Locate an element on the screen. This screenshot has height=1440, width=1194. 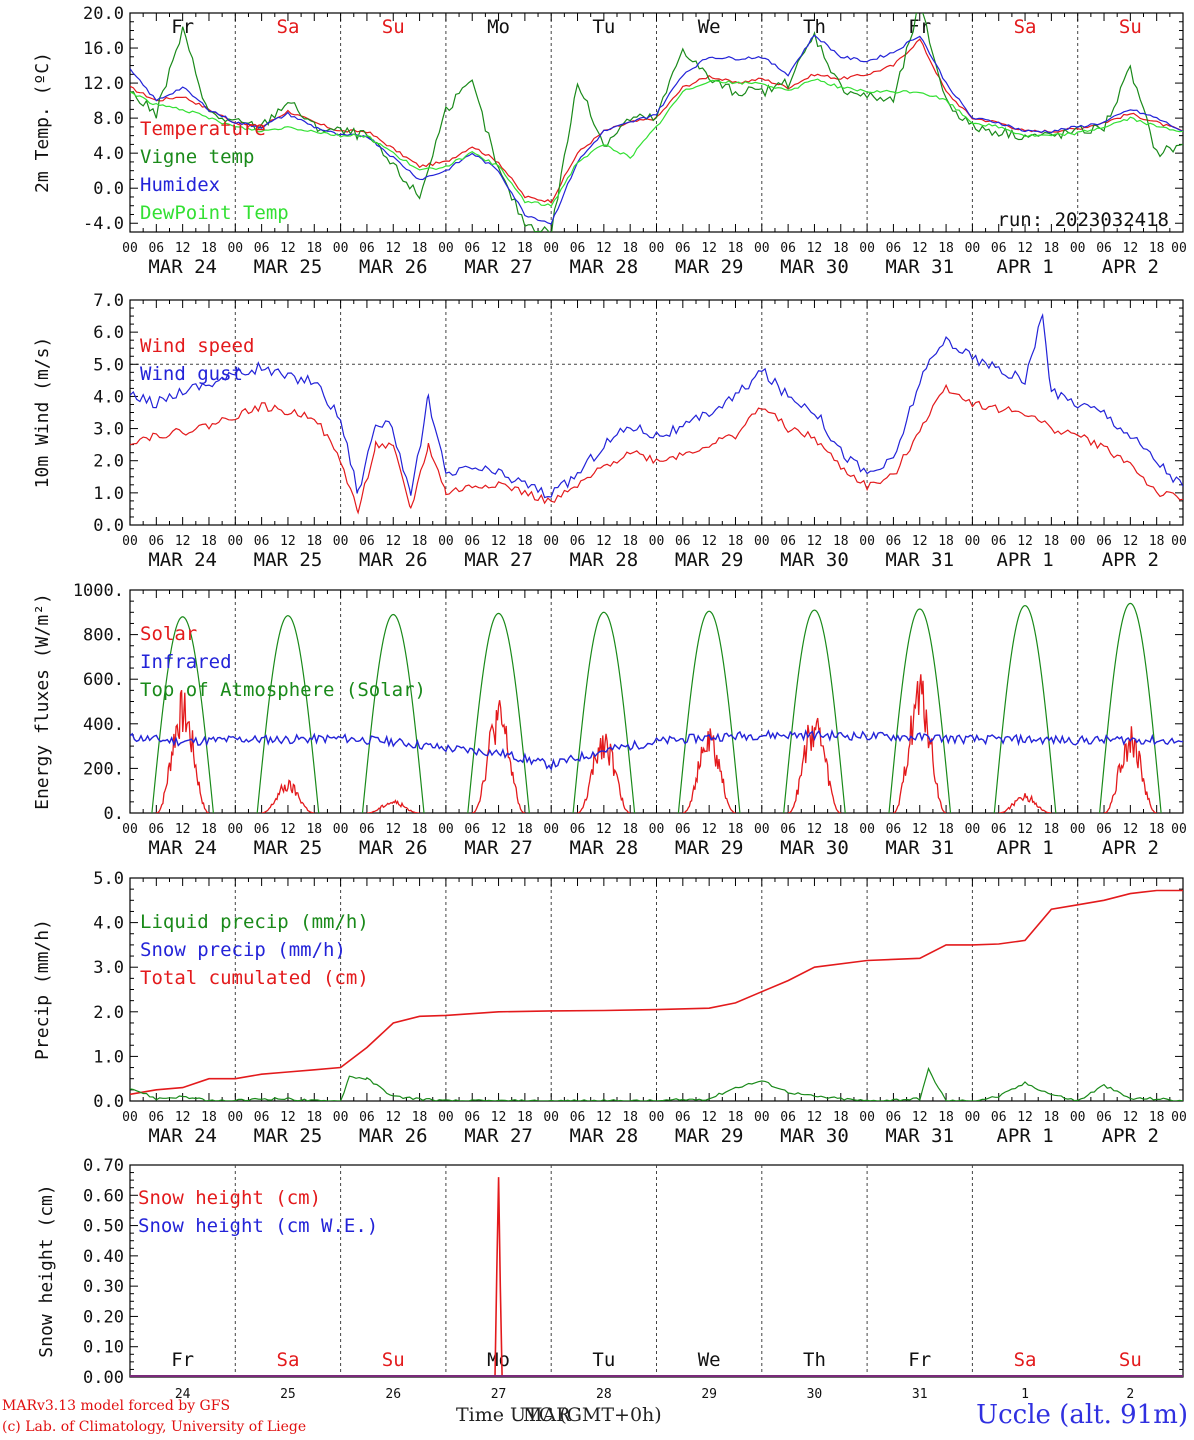
x-day-number: 1 is located at coordinates (1025, 1394).